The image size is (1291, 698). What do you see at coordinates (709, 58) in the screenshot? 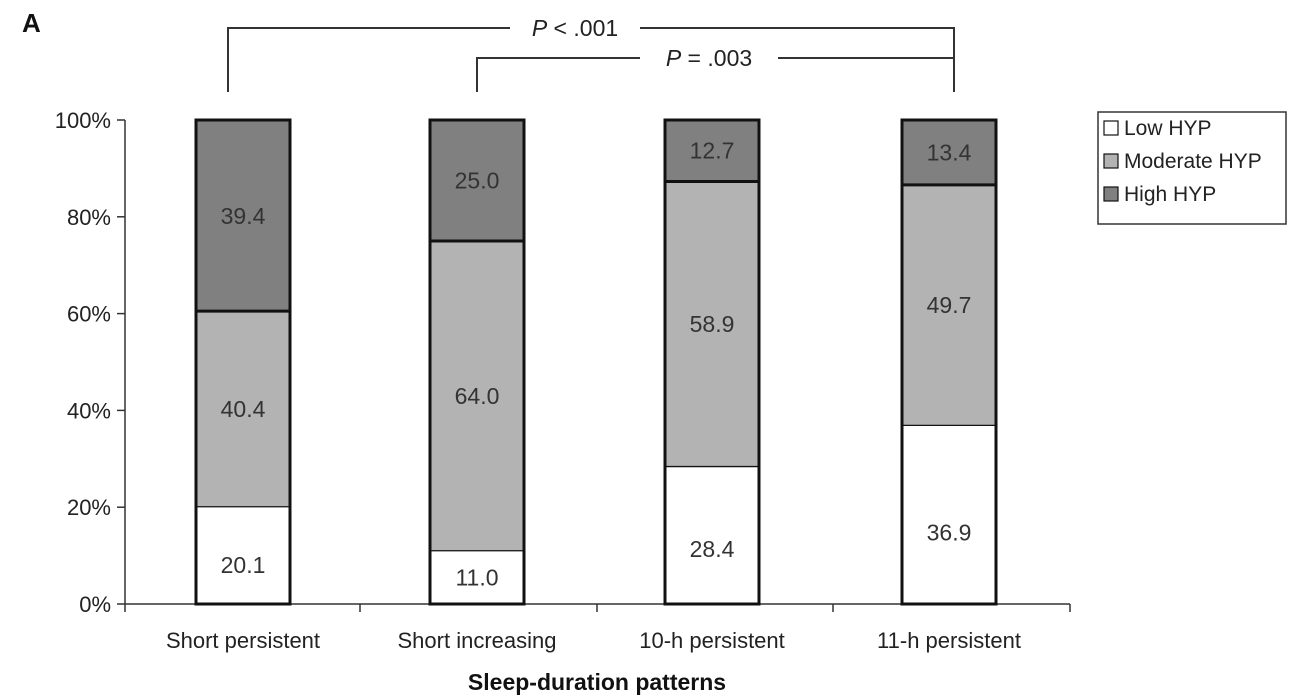
I see `p-value-label: P = .003` at bounding box center [709, 58].